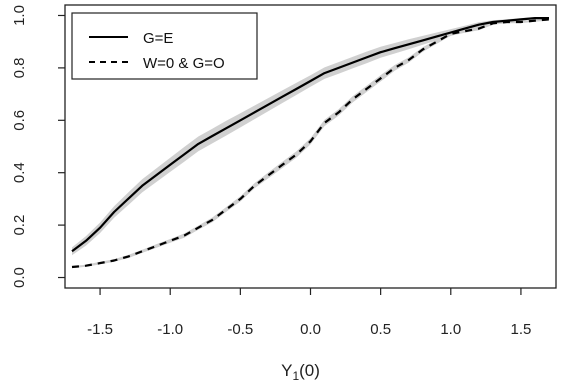 Image resolution: width=562 pixels, height=387 pixels. I want to click on x-axis-label-suffix: (0), so click(309, 370).